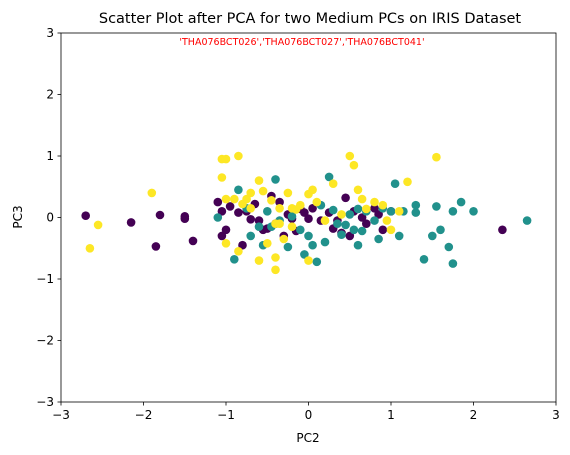 This screenshot has width=570, height=455. I want to click on y-axis-label: PC3, so click(18, 216).